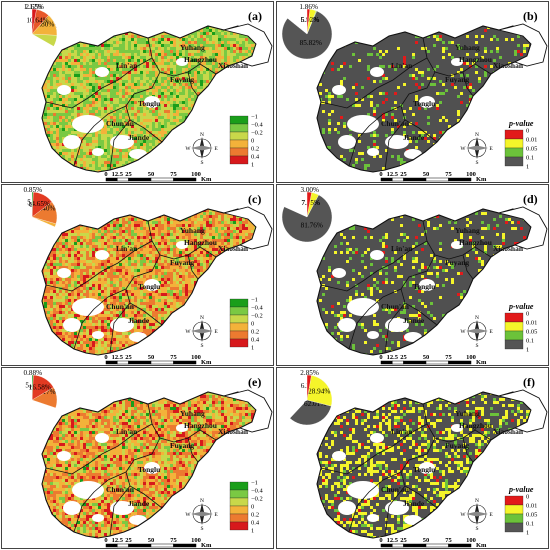 The image size is (550, 550). Describe the element at coordinates (310, 20) in the screenshot. I see `pie-slice-label: 5.92%` at that location.